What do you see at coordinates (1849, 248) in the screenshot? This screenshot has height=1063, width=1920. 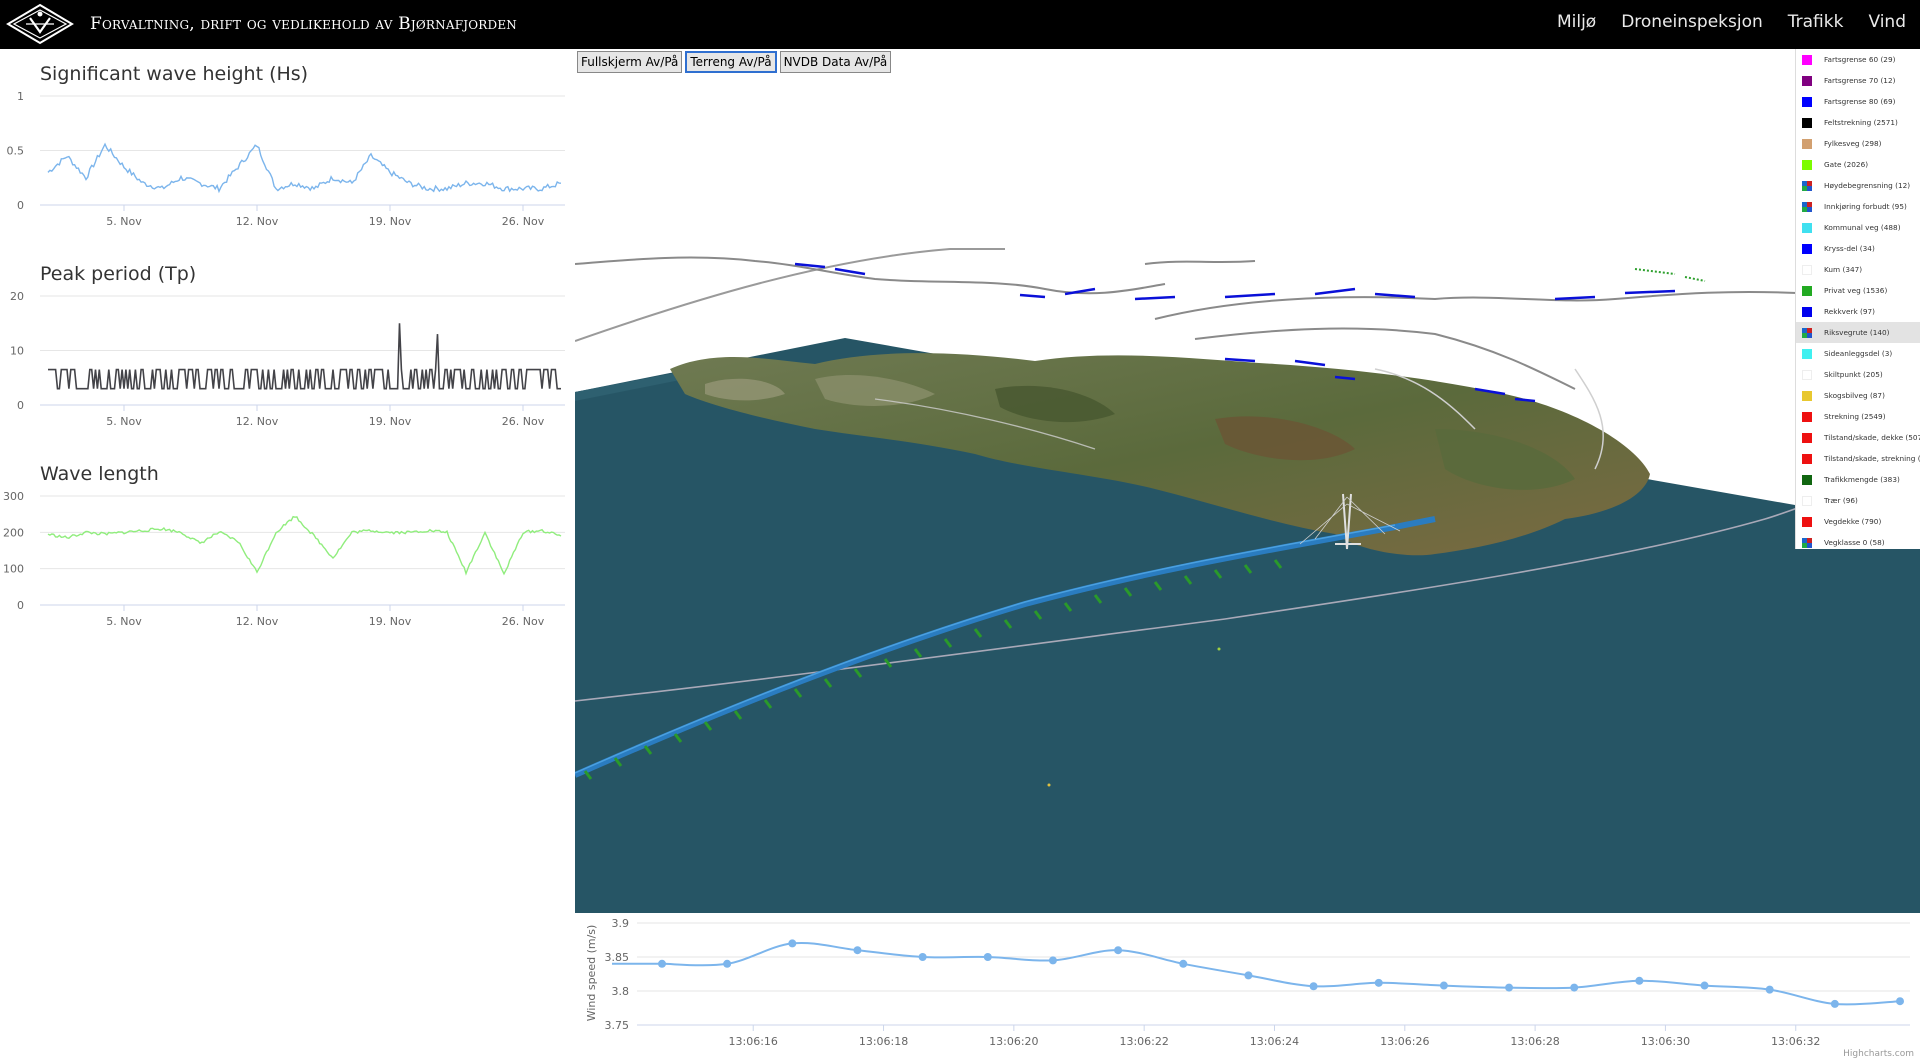 I see `legend-label: Kryss-del (34)` at bounding box center [1849, 248].